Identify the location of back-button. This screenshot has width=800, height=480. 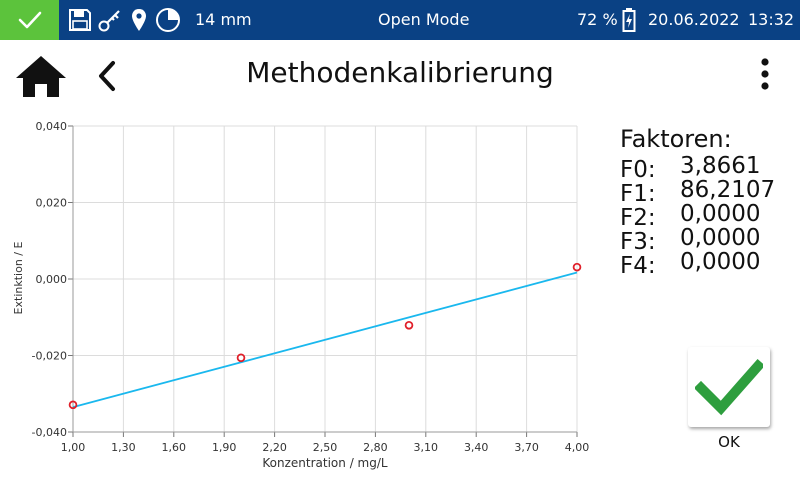
(107, 76).